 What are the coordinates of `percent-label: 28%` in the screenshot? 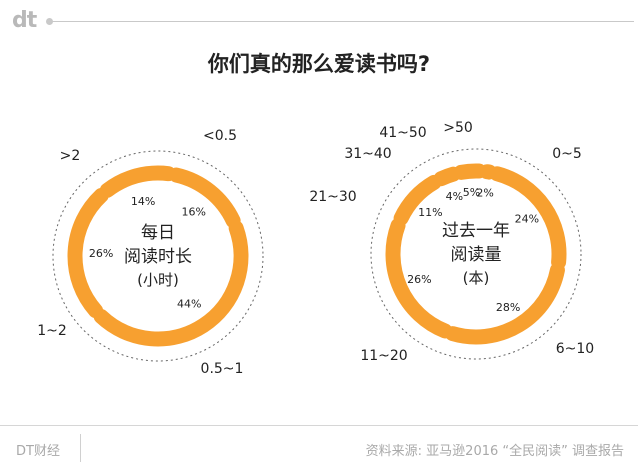 It's located at (508, 307).